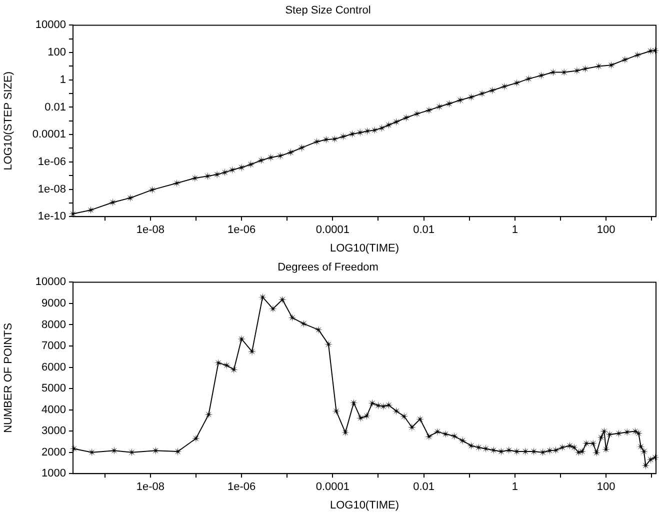  Describe the element at coordinates (328, 10) in the screenshot. I see `chart-title: Step Size Control` at that location.